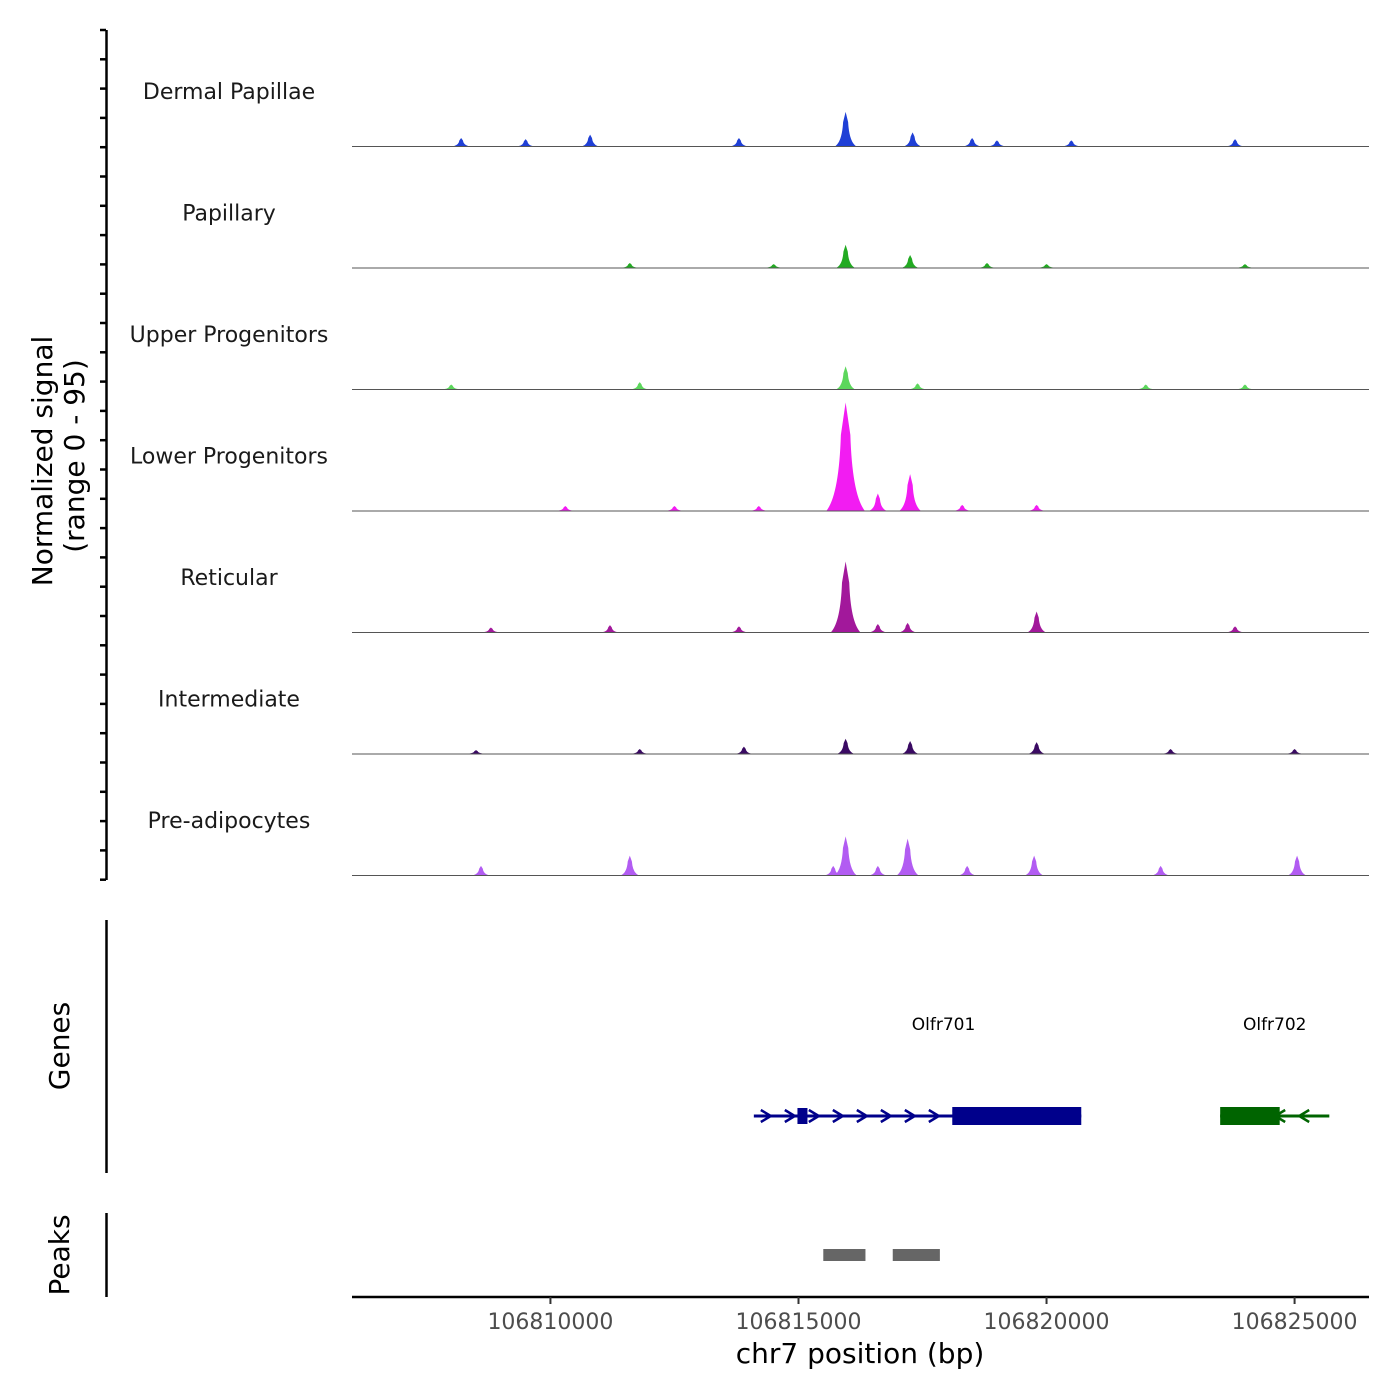 This screenshot has width=1400, height=1400. What do you see at coordinates (550, 1322) in the screenshot?
I see `x-tick-label: 106810000` at bounding box center [550, 1322].